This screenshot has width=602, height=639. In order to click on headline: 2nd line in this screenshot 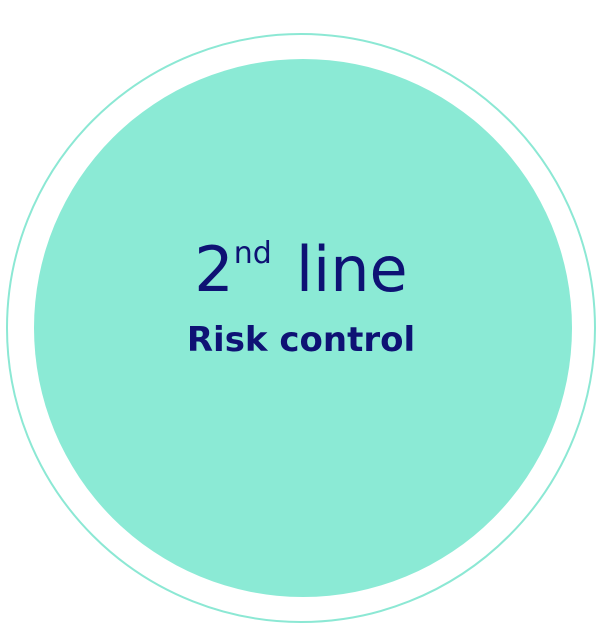, I will do `click(301, 270)`.